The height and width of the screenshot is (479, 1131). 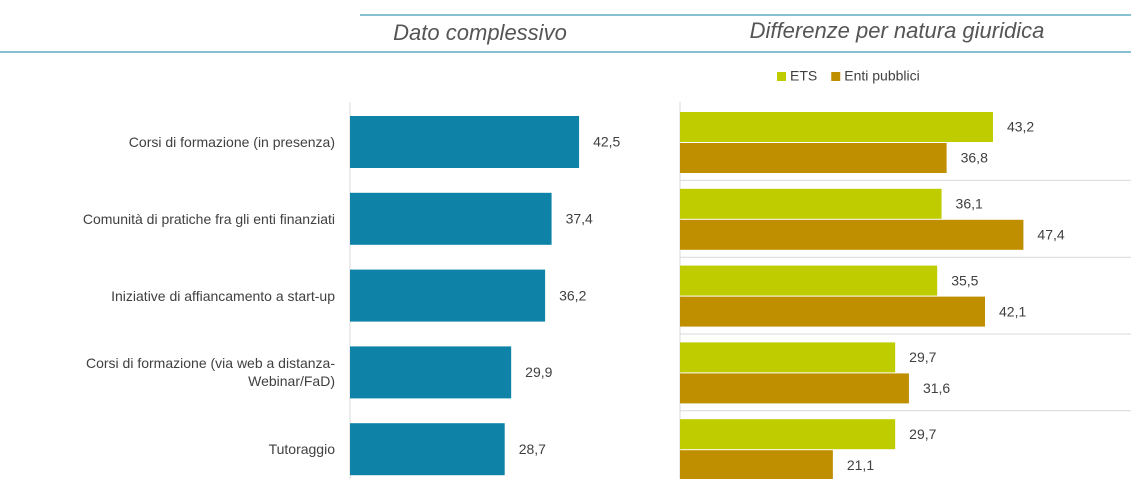 What do you see at coordinates (572, 295) in the screenshot?
I see `value-label: 36,2` at bounding box center [572, 295].